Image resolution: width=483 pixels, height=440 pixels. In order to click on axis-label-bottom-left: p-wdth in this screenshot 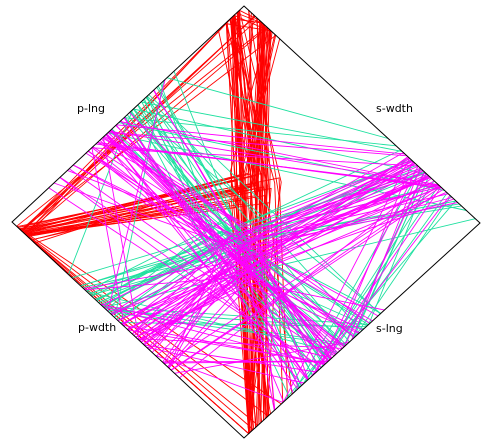, I will do `click(97, 327)`.